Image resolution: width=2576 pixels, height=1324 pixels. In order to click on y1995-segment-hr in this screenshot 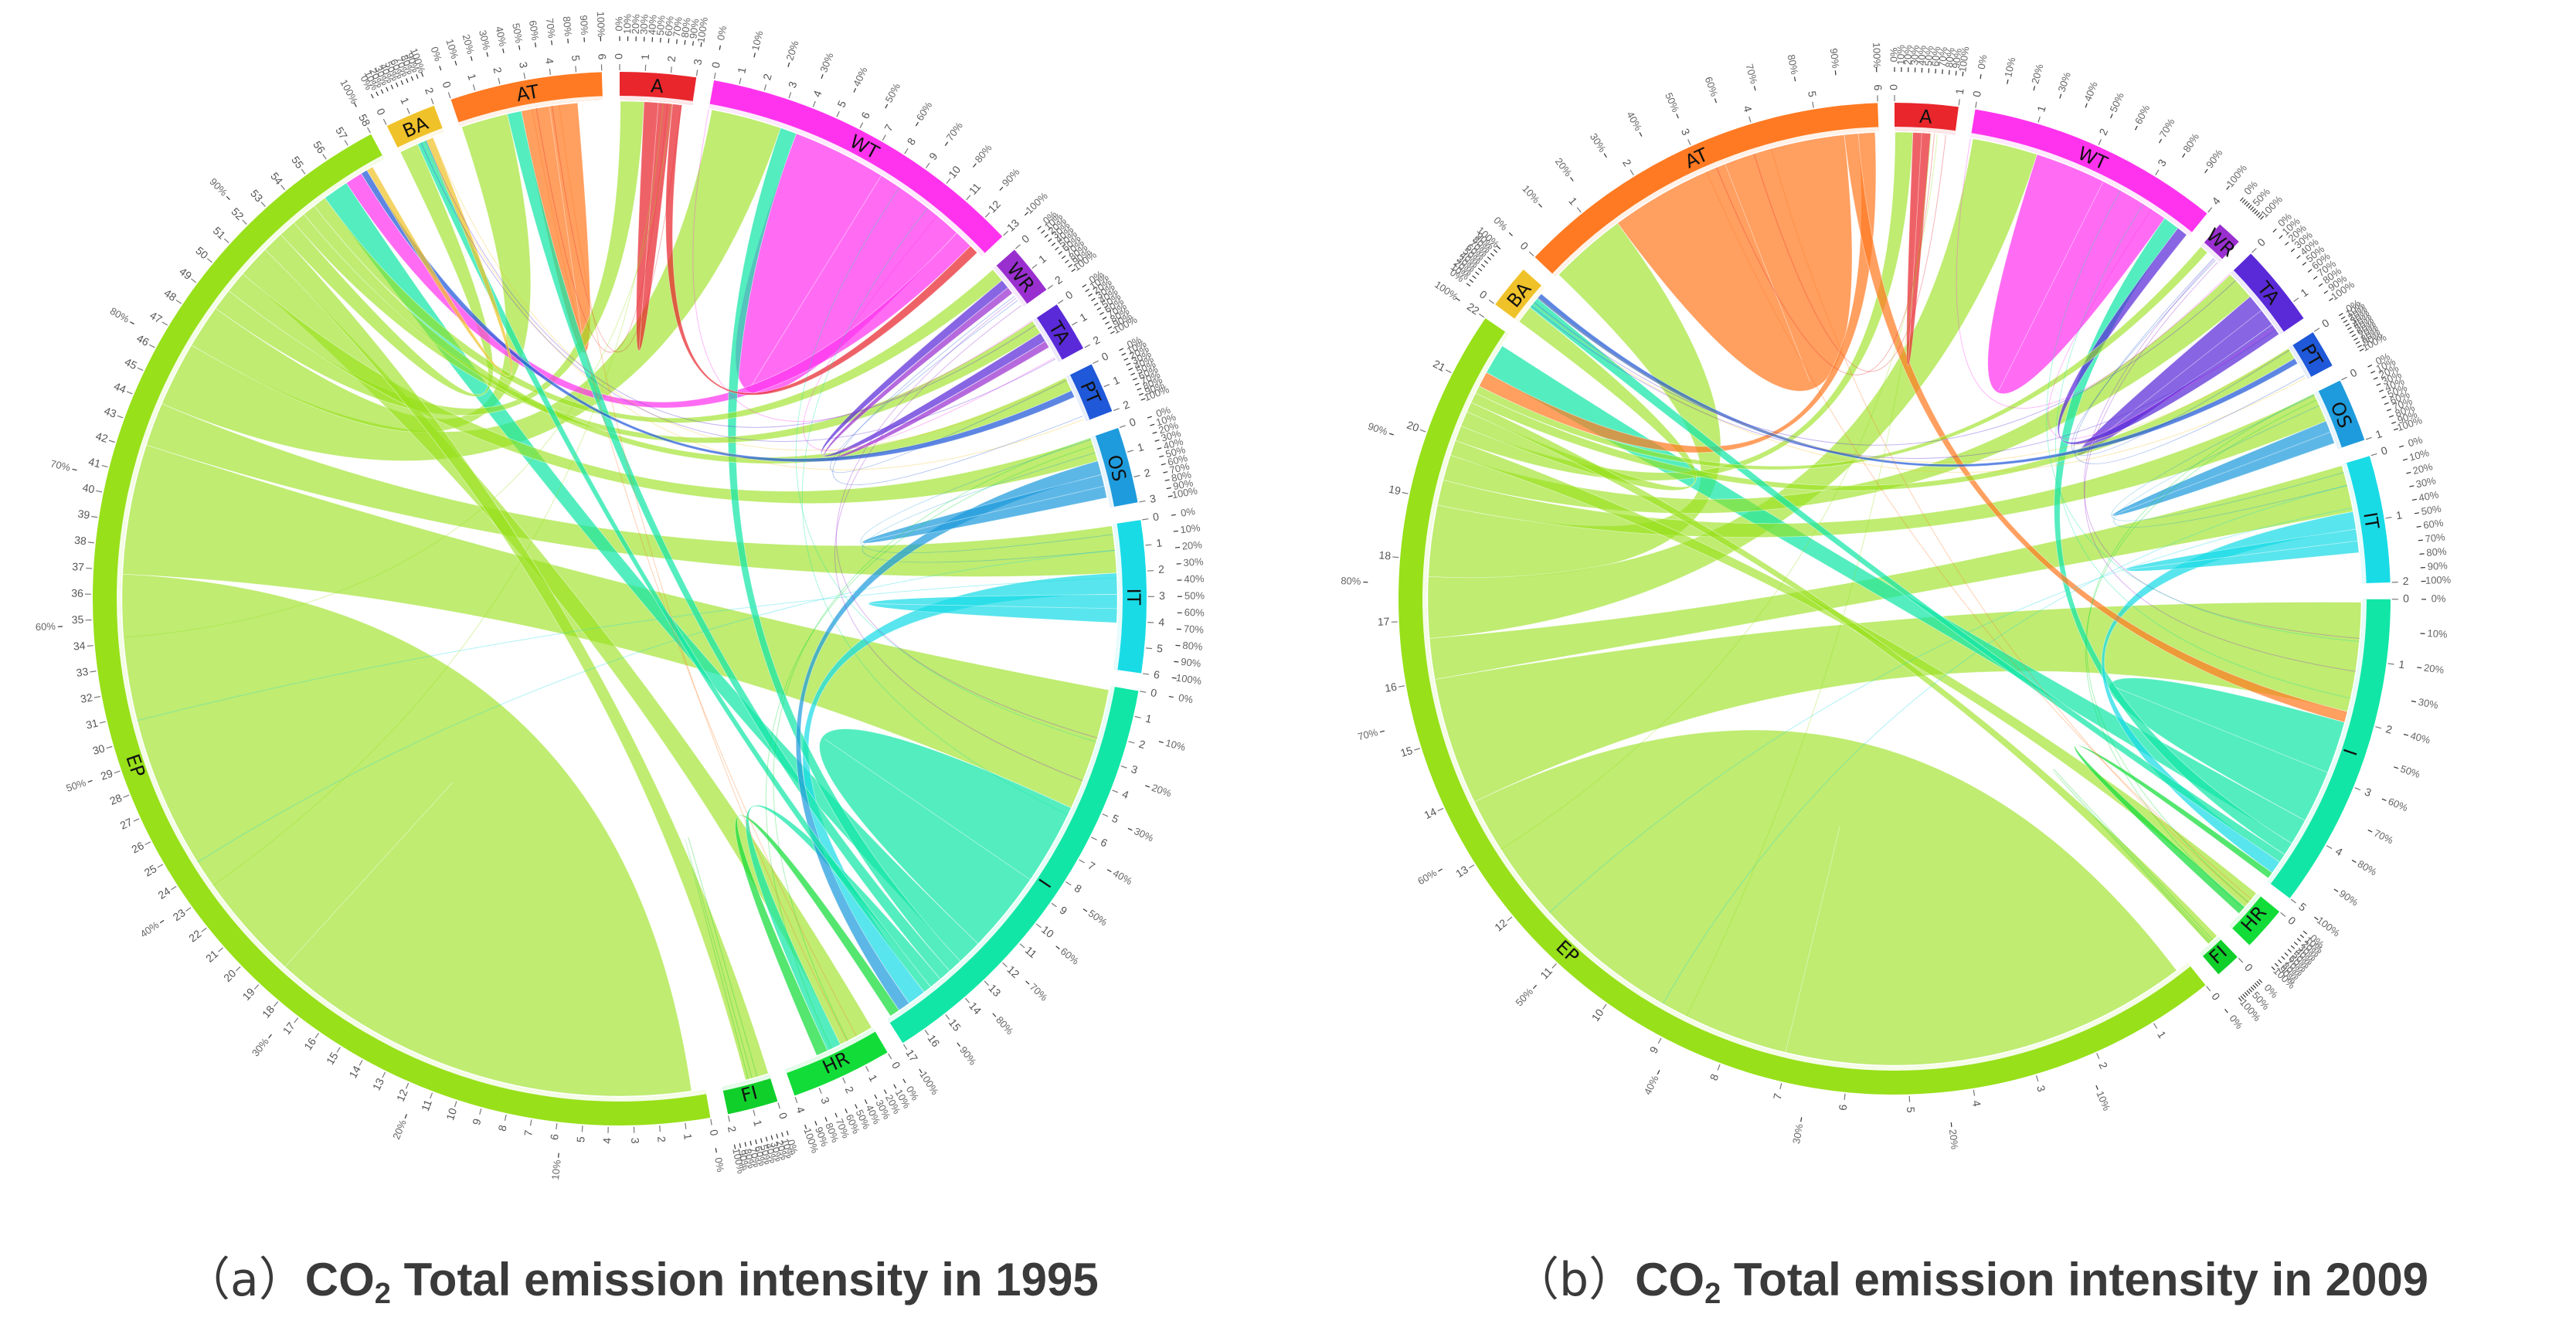, I will do `click(836, 1062)`.